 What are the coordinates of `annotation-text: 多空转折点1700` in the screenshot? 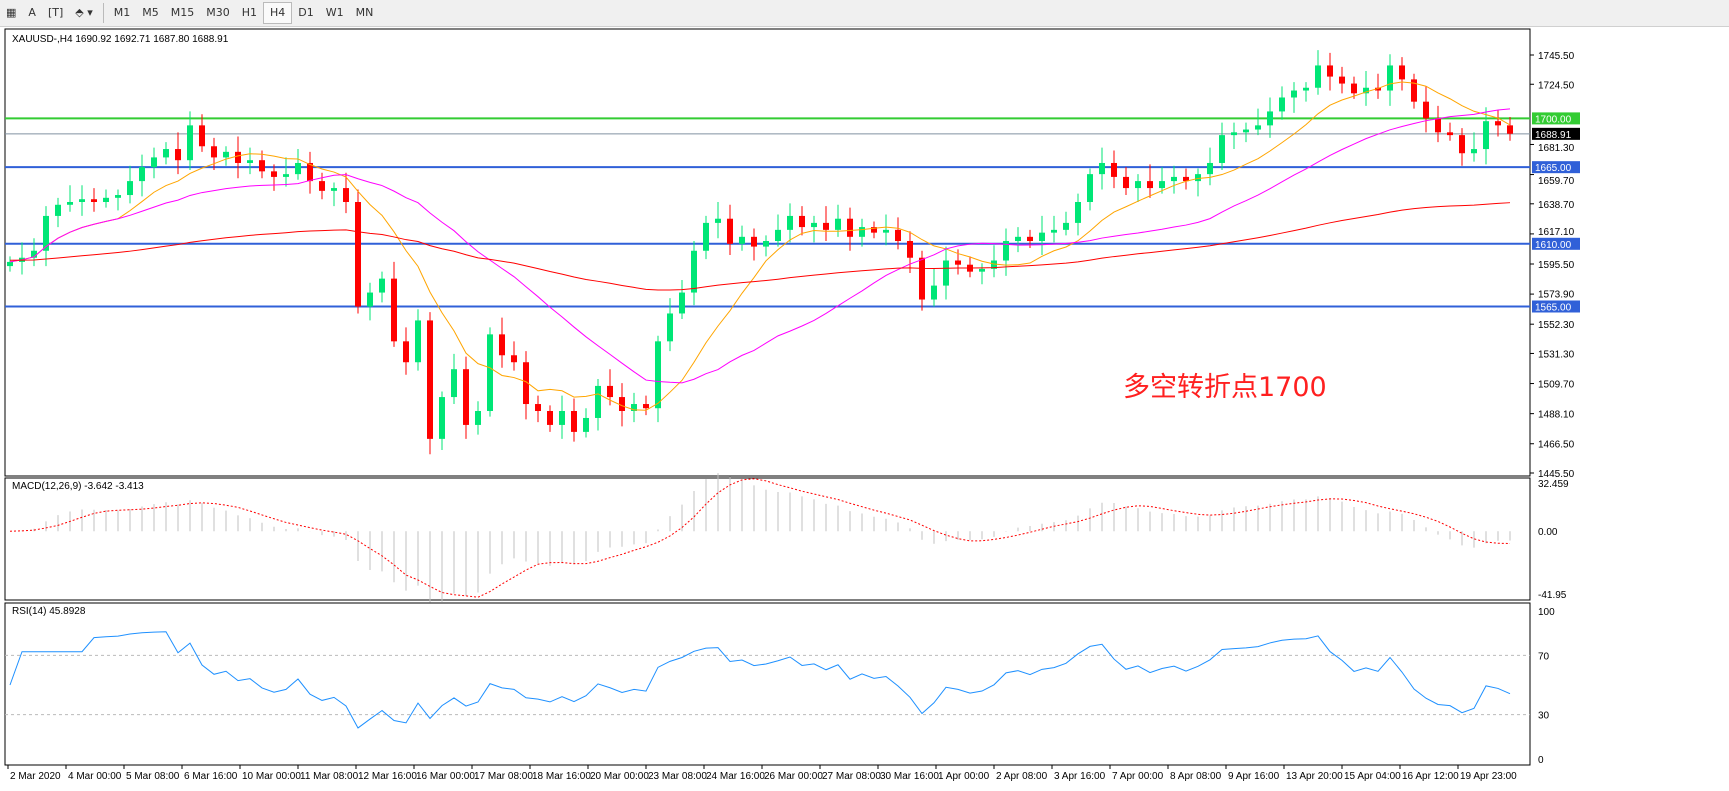 It's located at (1225, 387).